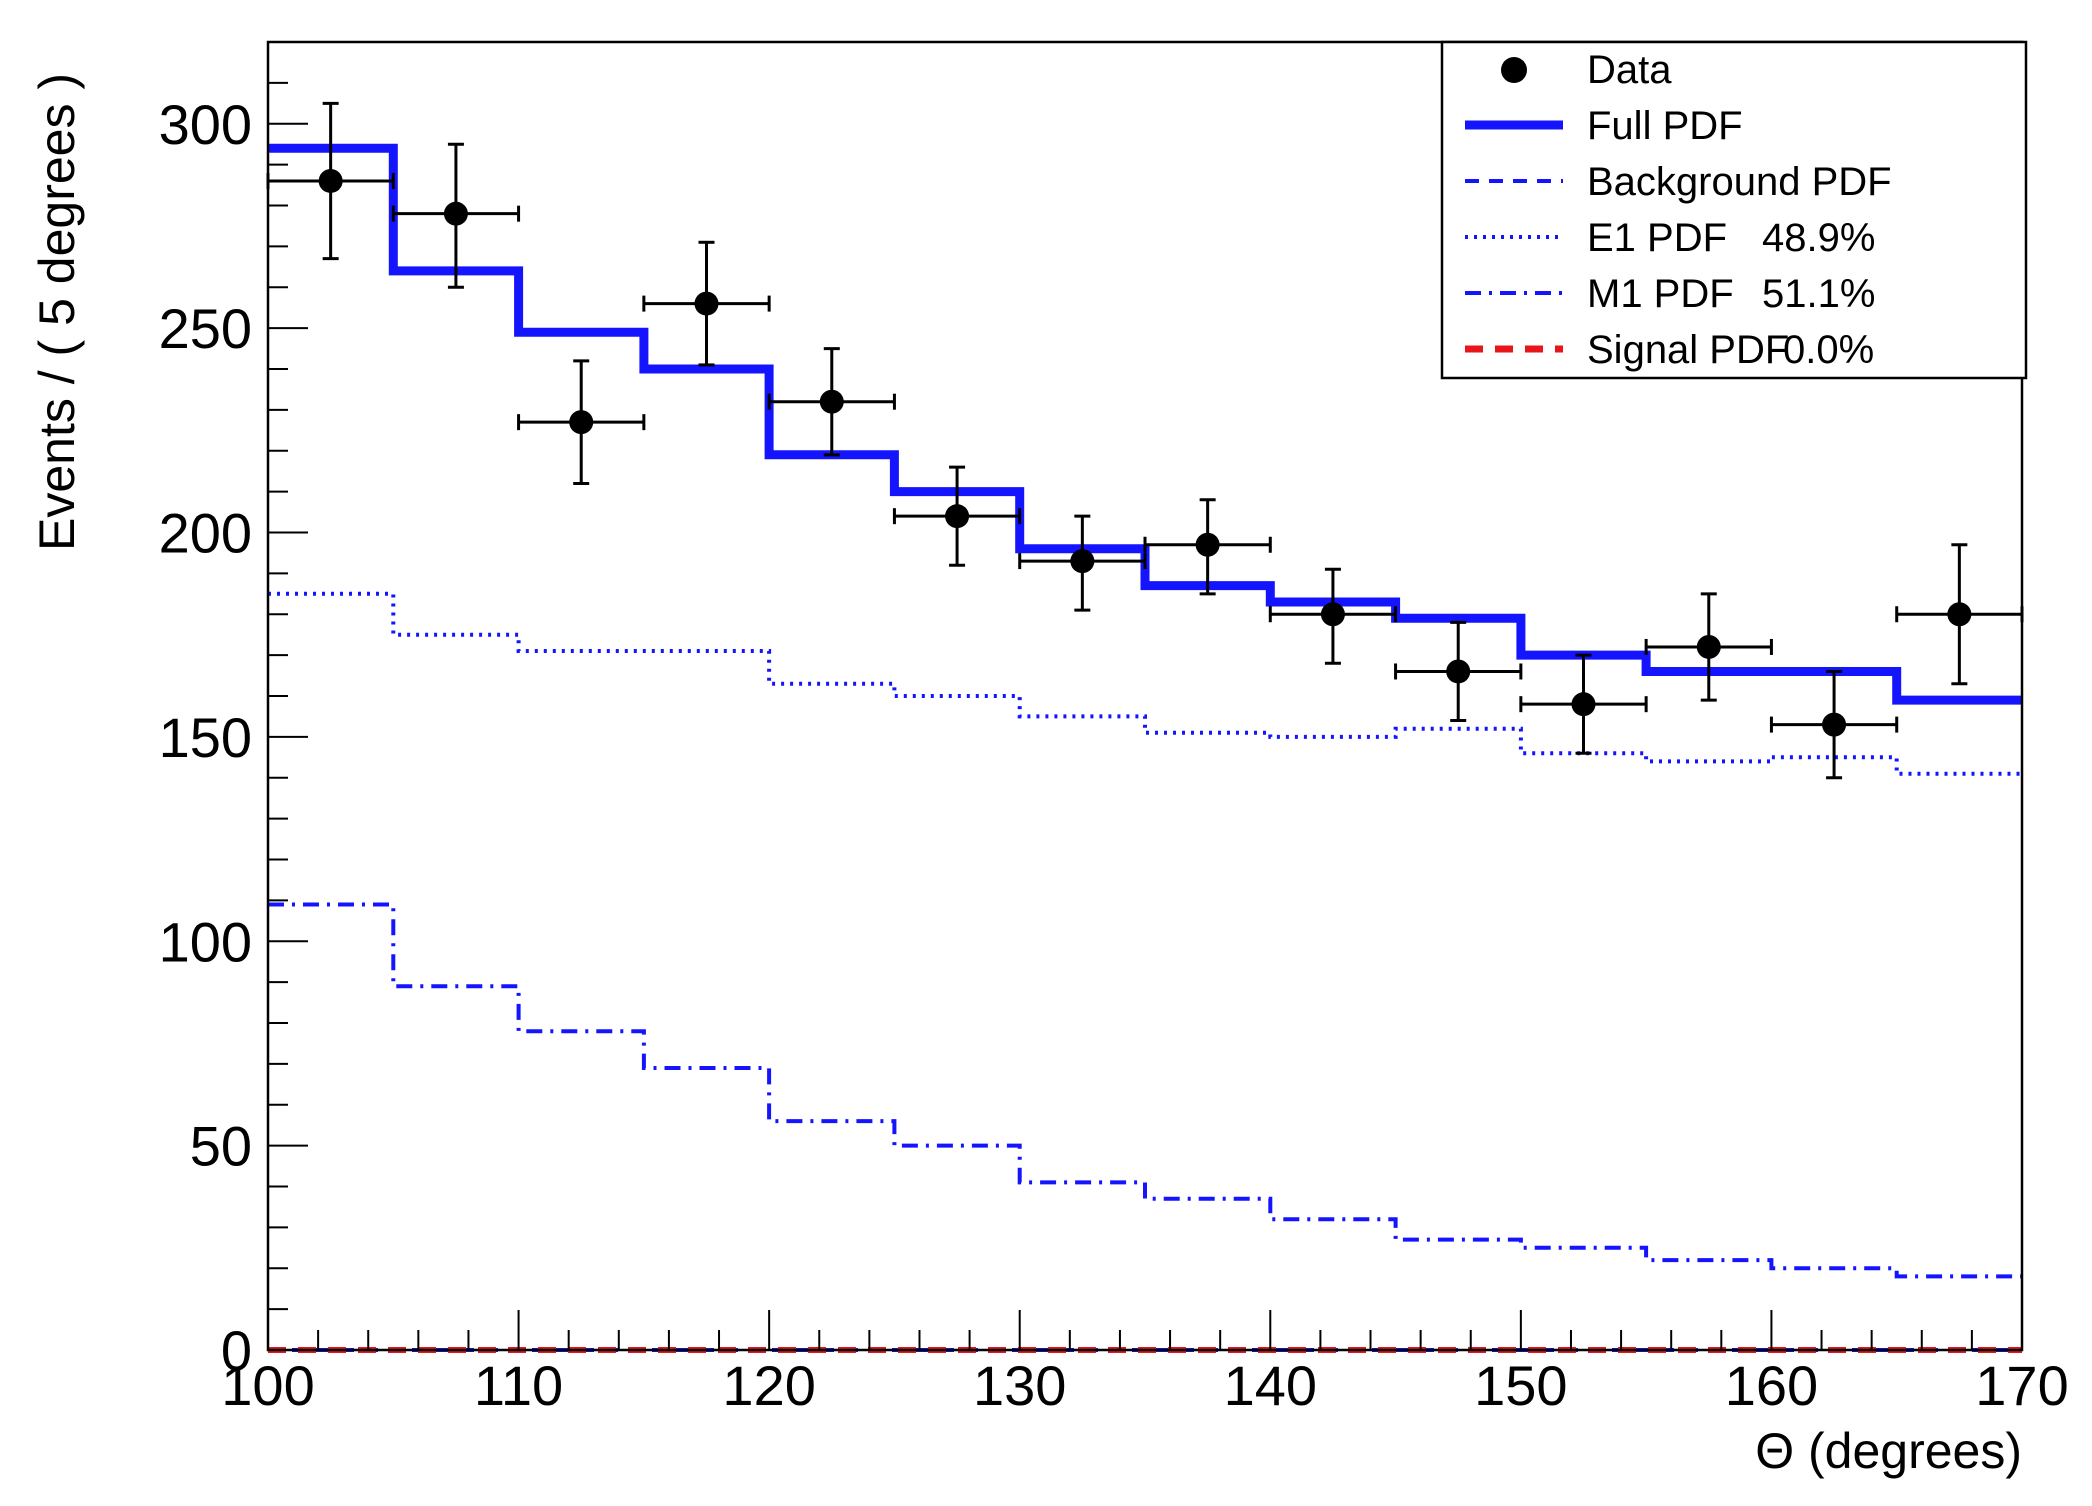 This screenshot has height=1506, width=2092. Describe the element at coordinates (205, 328) in the screenshot. I see `y-tick-label: 250` at that location.